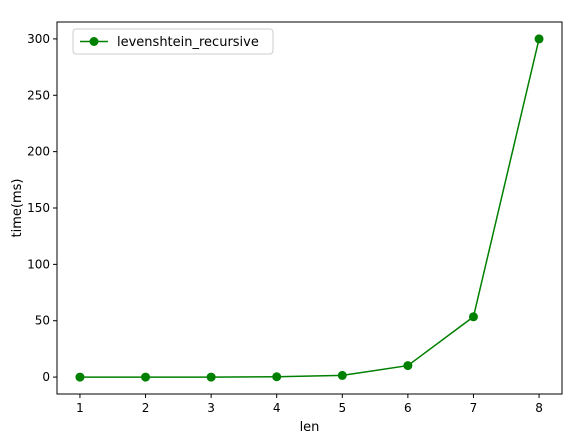  What do you see at coordinates (38, 264) in the screenshot?
I see `y-tick-label: 100` at bounding box center [38, 264].